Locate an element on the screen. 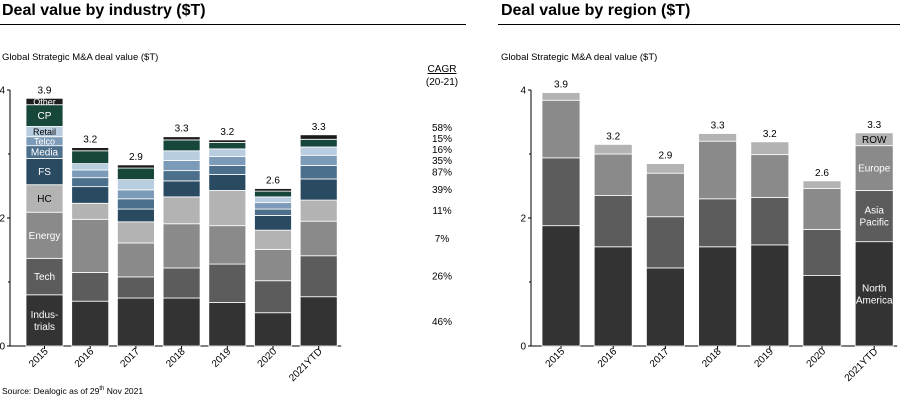 Image resolution: width=900 pixels, height=400 pixels. industry-x-tick-label: 2019 is located at coordinates (222, 358).